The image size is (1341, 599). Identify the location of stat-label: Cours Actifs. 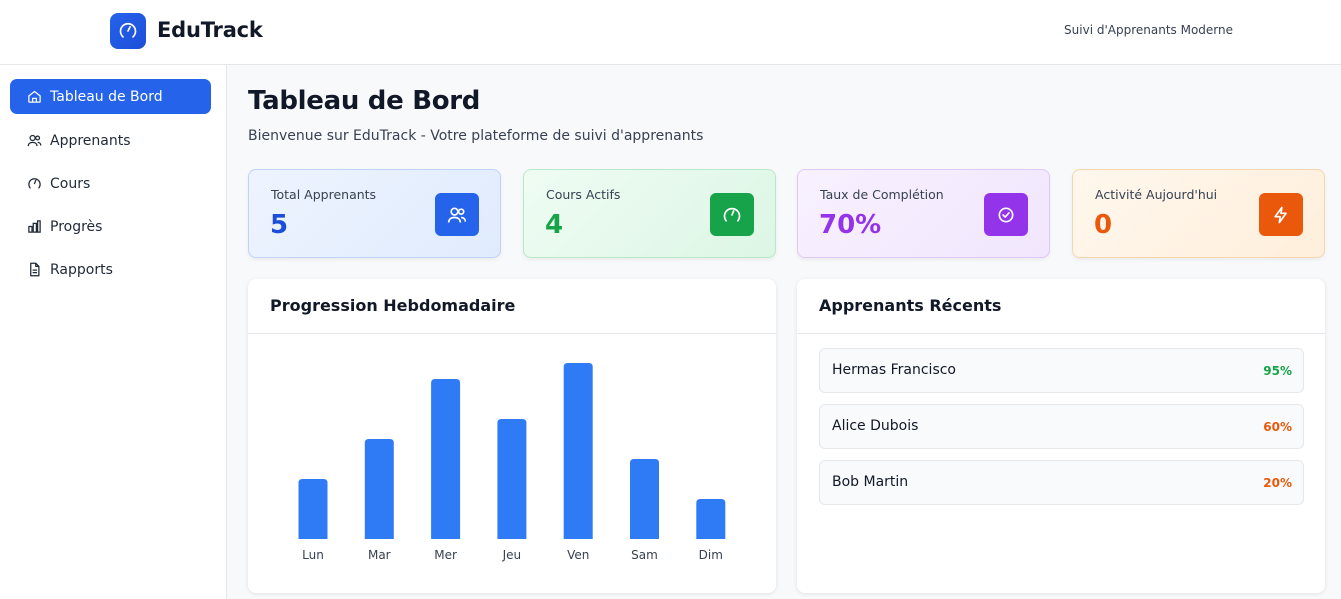
(583, 194).